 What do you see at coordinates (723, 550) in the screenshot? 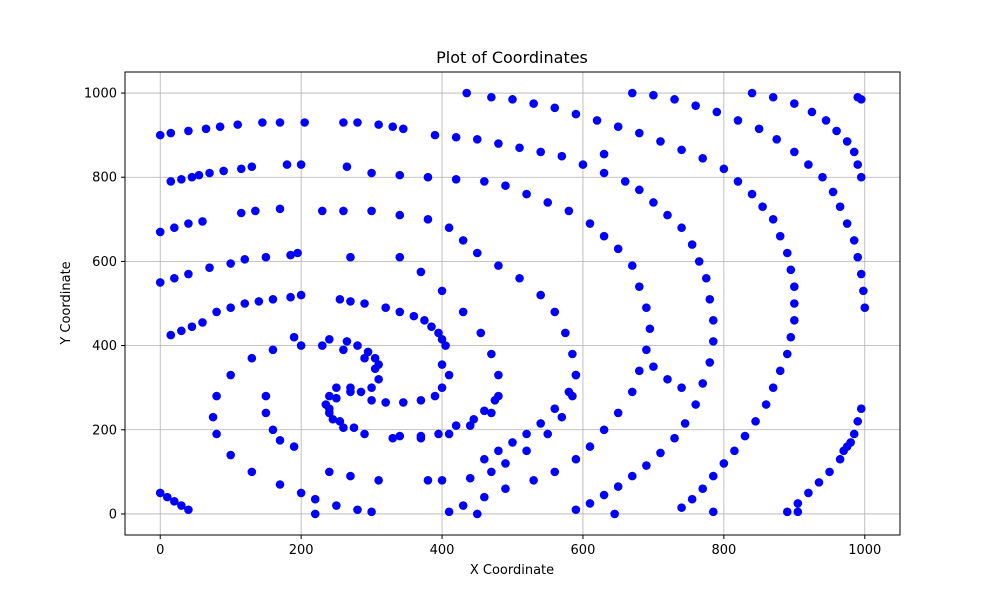
I see `x-tick-label: 800` at bounding box center [723, 550].